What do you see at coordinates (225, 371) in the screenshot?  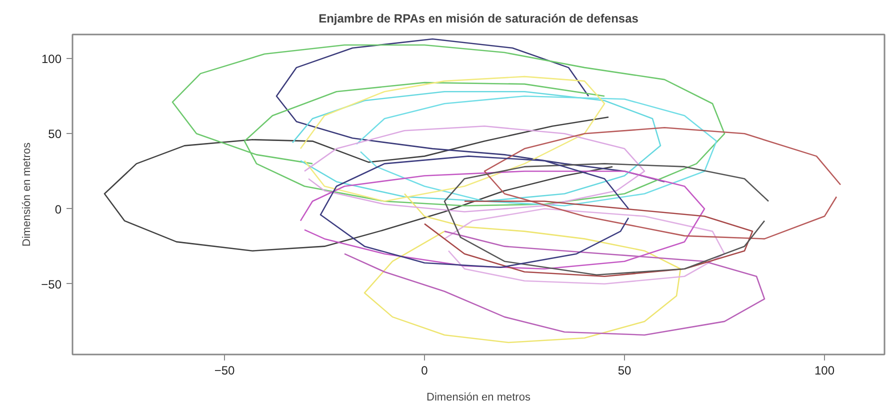 I see `x-tick-label: −50` at bounding box center [225, 371].